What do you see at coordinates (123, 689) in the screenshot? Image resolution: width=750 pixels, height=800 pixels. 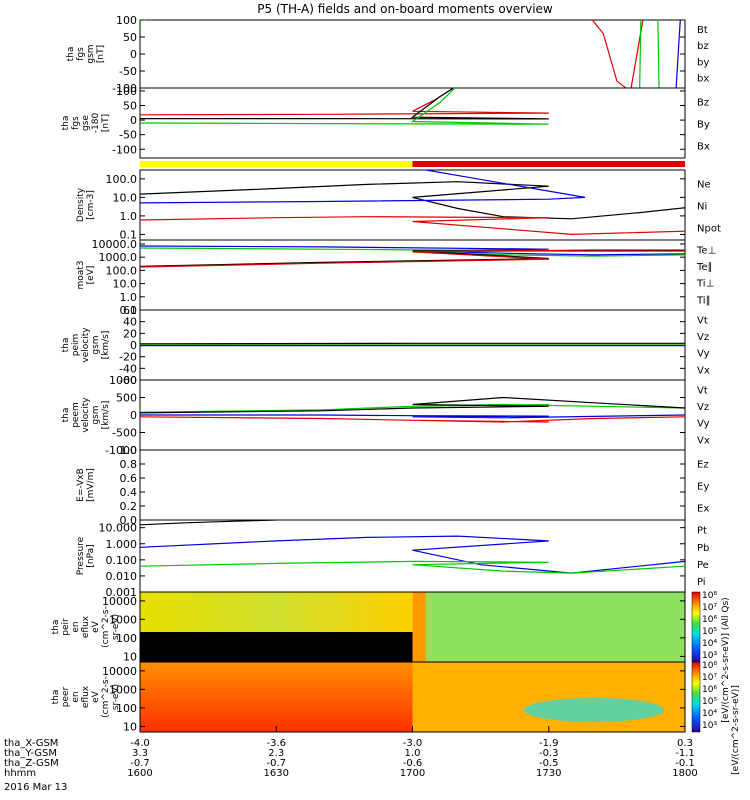 I see `y-tick-label: 1000` at bounding box center [123, 689].